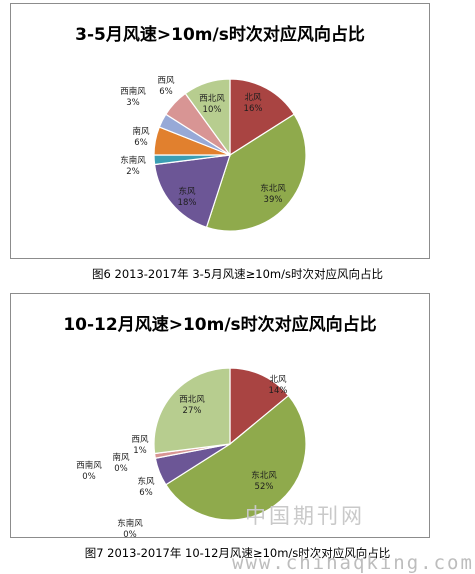 Image resolution: width=475 pixels, height=574 pixels. What do you see at coordinates (305, 516) in the screenshot?
I see `watermark-text: 中国期刊网` at bounding box center [305, 516].